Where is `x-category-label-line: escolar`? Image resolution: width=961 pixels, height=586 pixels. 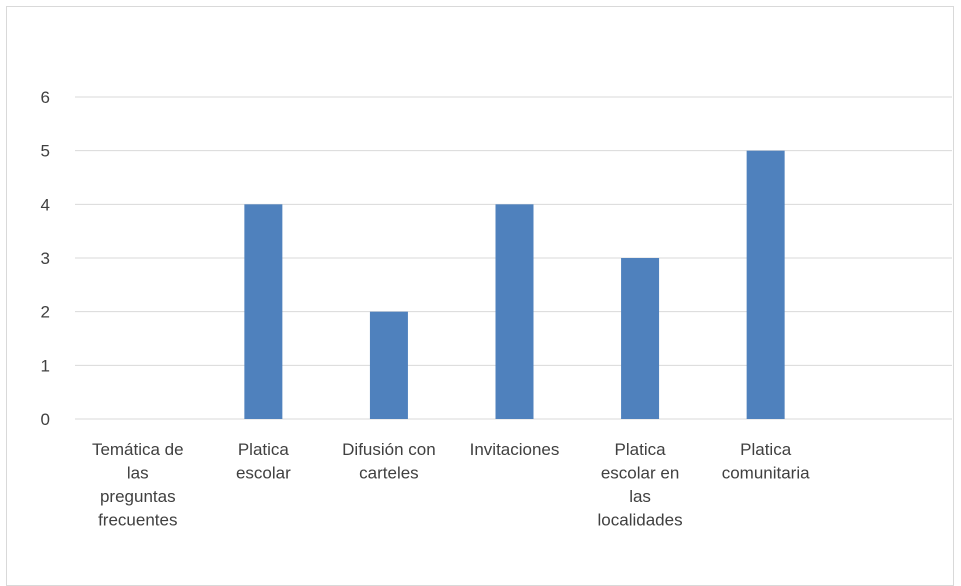
x-category-label-line: escolar is located at coordinates (263, 473).